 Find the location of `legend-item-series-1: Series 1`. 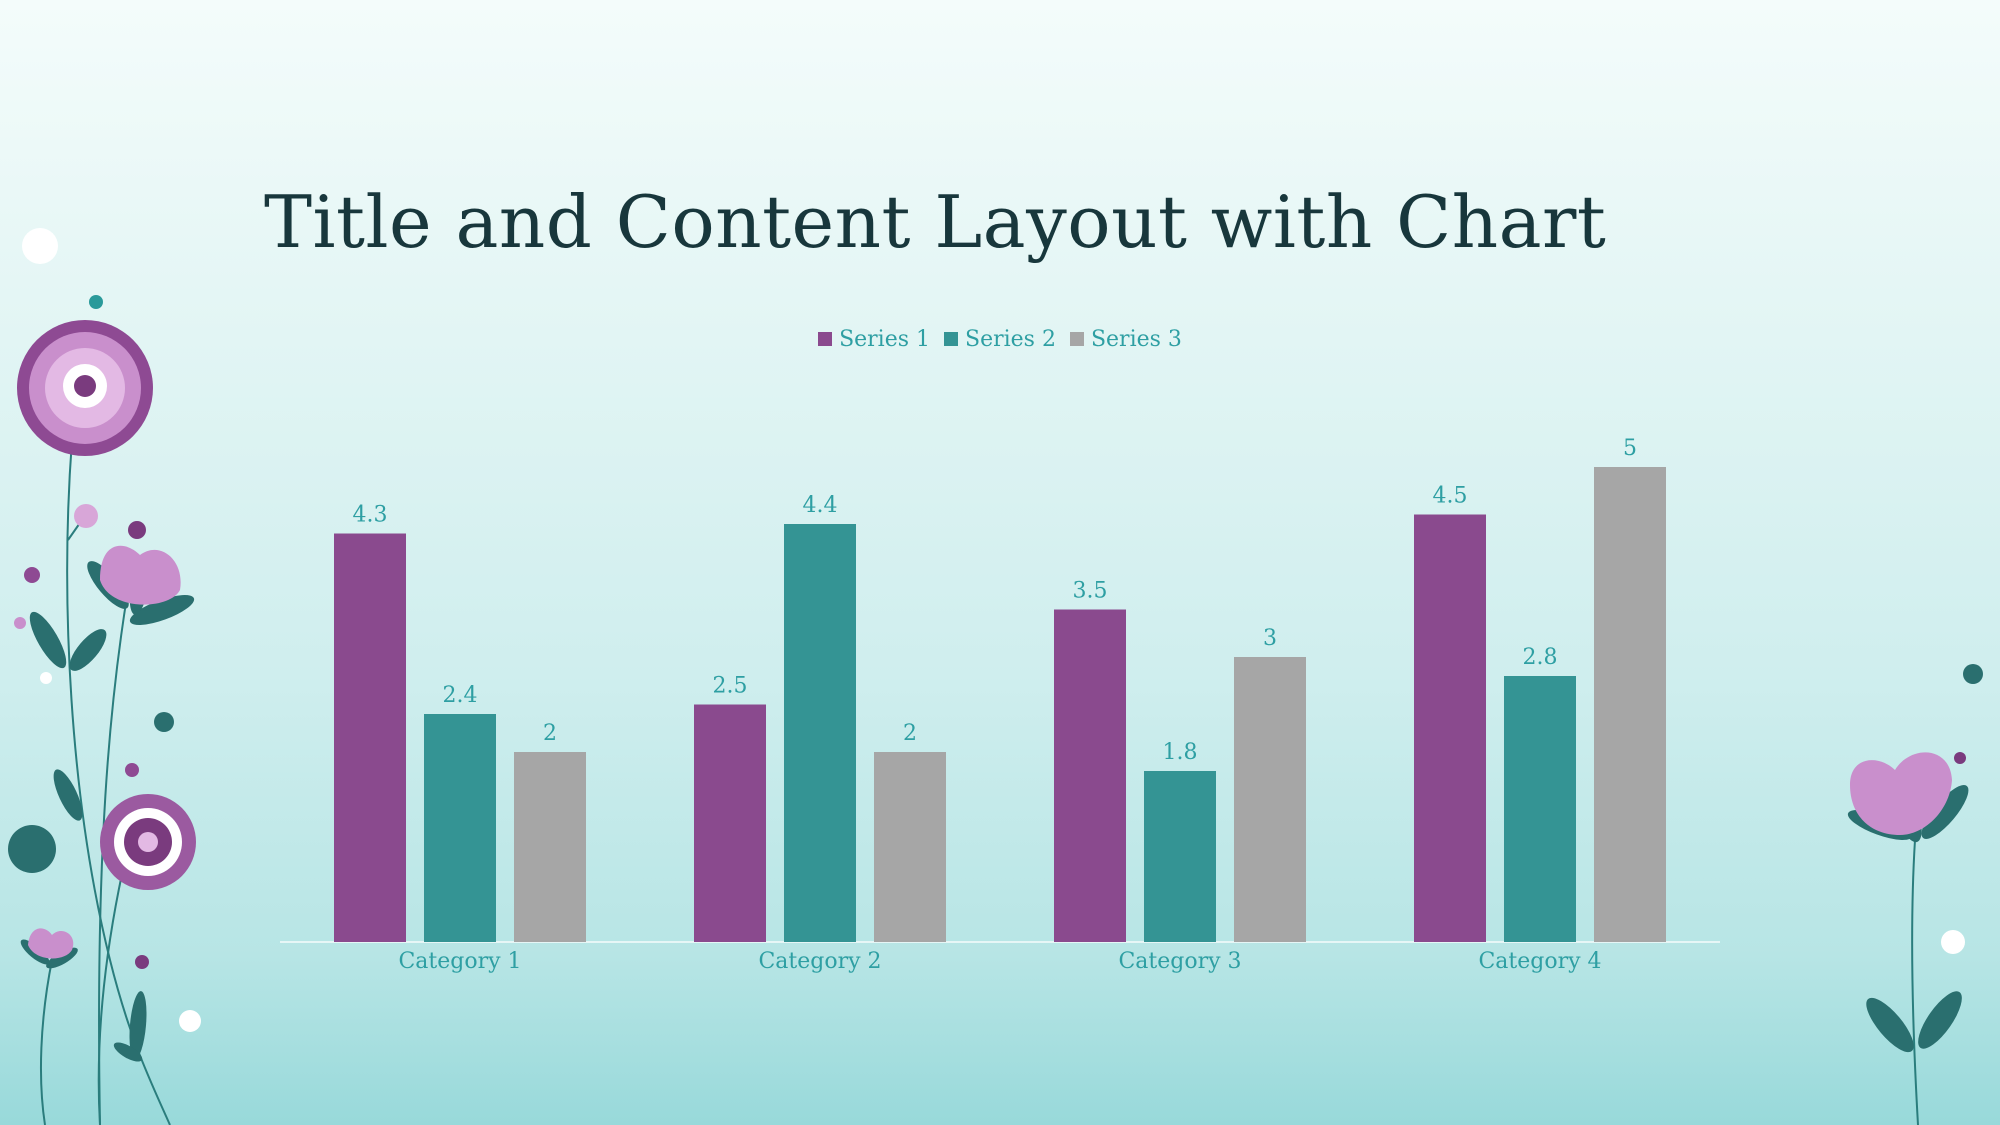

legend-item-series-1: Series 1 is located at coordinates (874, 339).